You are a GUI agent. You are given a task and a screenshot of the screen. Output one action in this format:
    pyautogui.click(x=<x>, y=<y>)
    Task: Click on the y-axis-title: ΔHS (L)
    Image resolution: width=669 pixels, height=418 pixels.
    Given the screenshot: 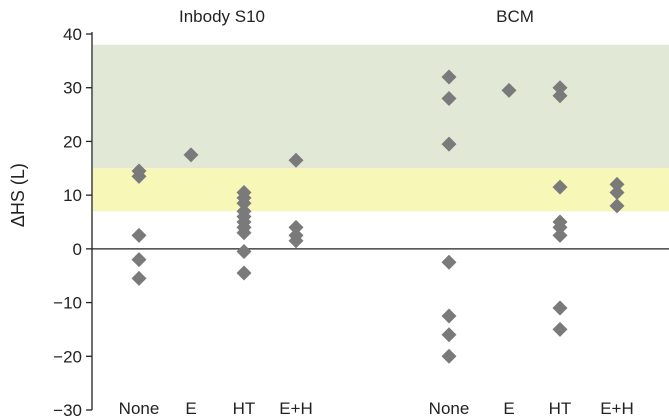 What is the action you would take?
    pyautogui.click(x=18, y=195)
    